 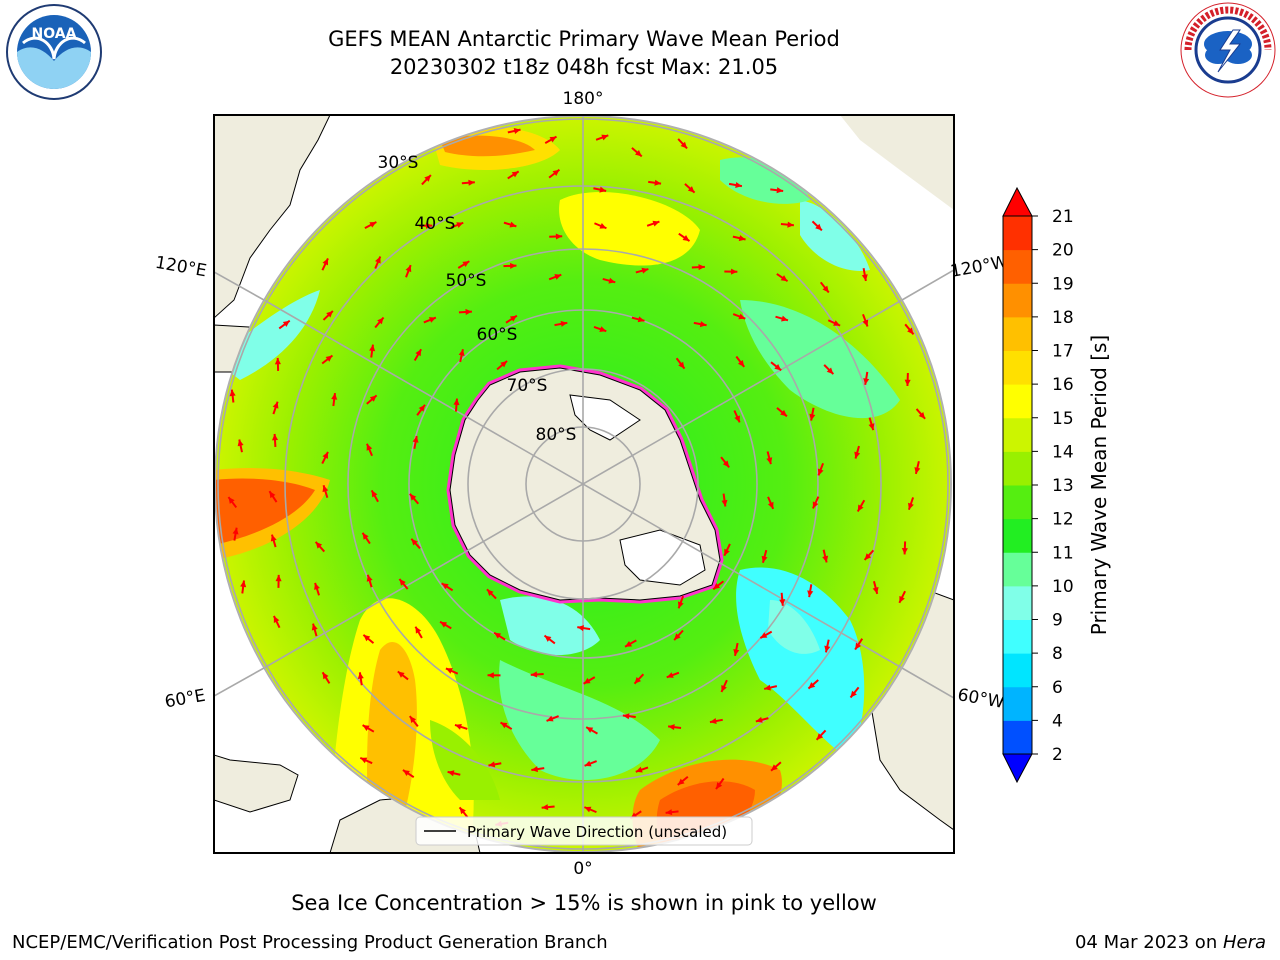 I want to click on colorbar-tick-label: 2, so click(x=1057, y=755).